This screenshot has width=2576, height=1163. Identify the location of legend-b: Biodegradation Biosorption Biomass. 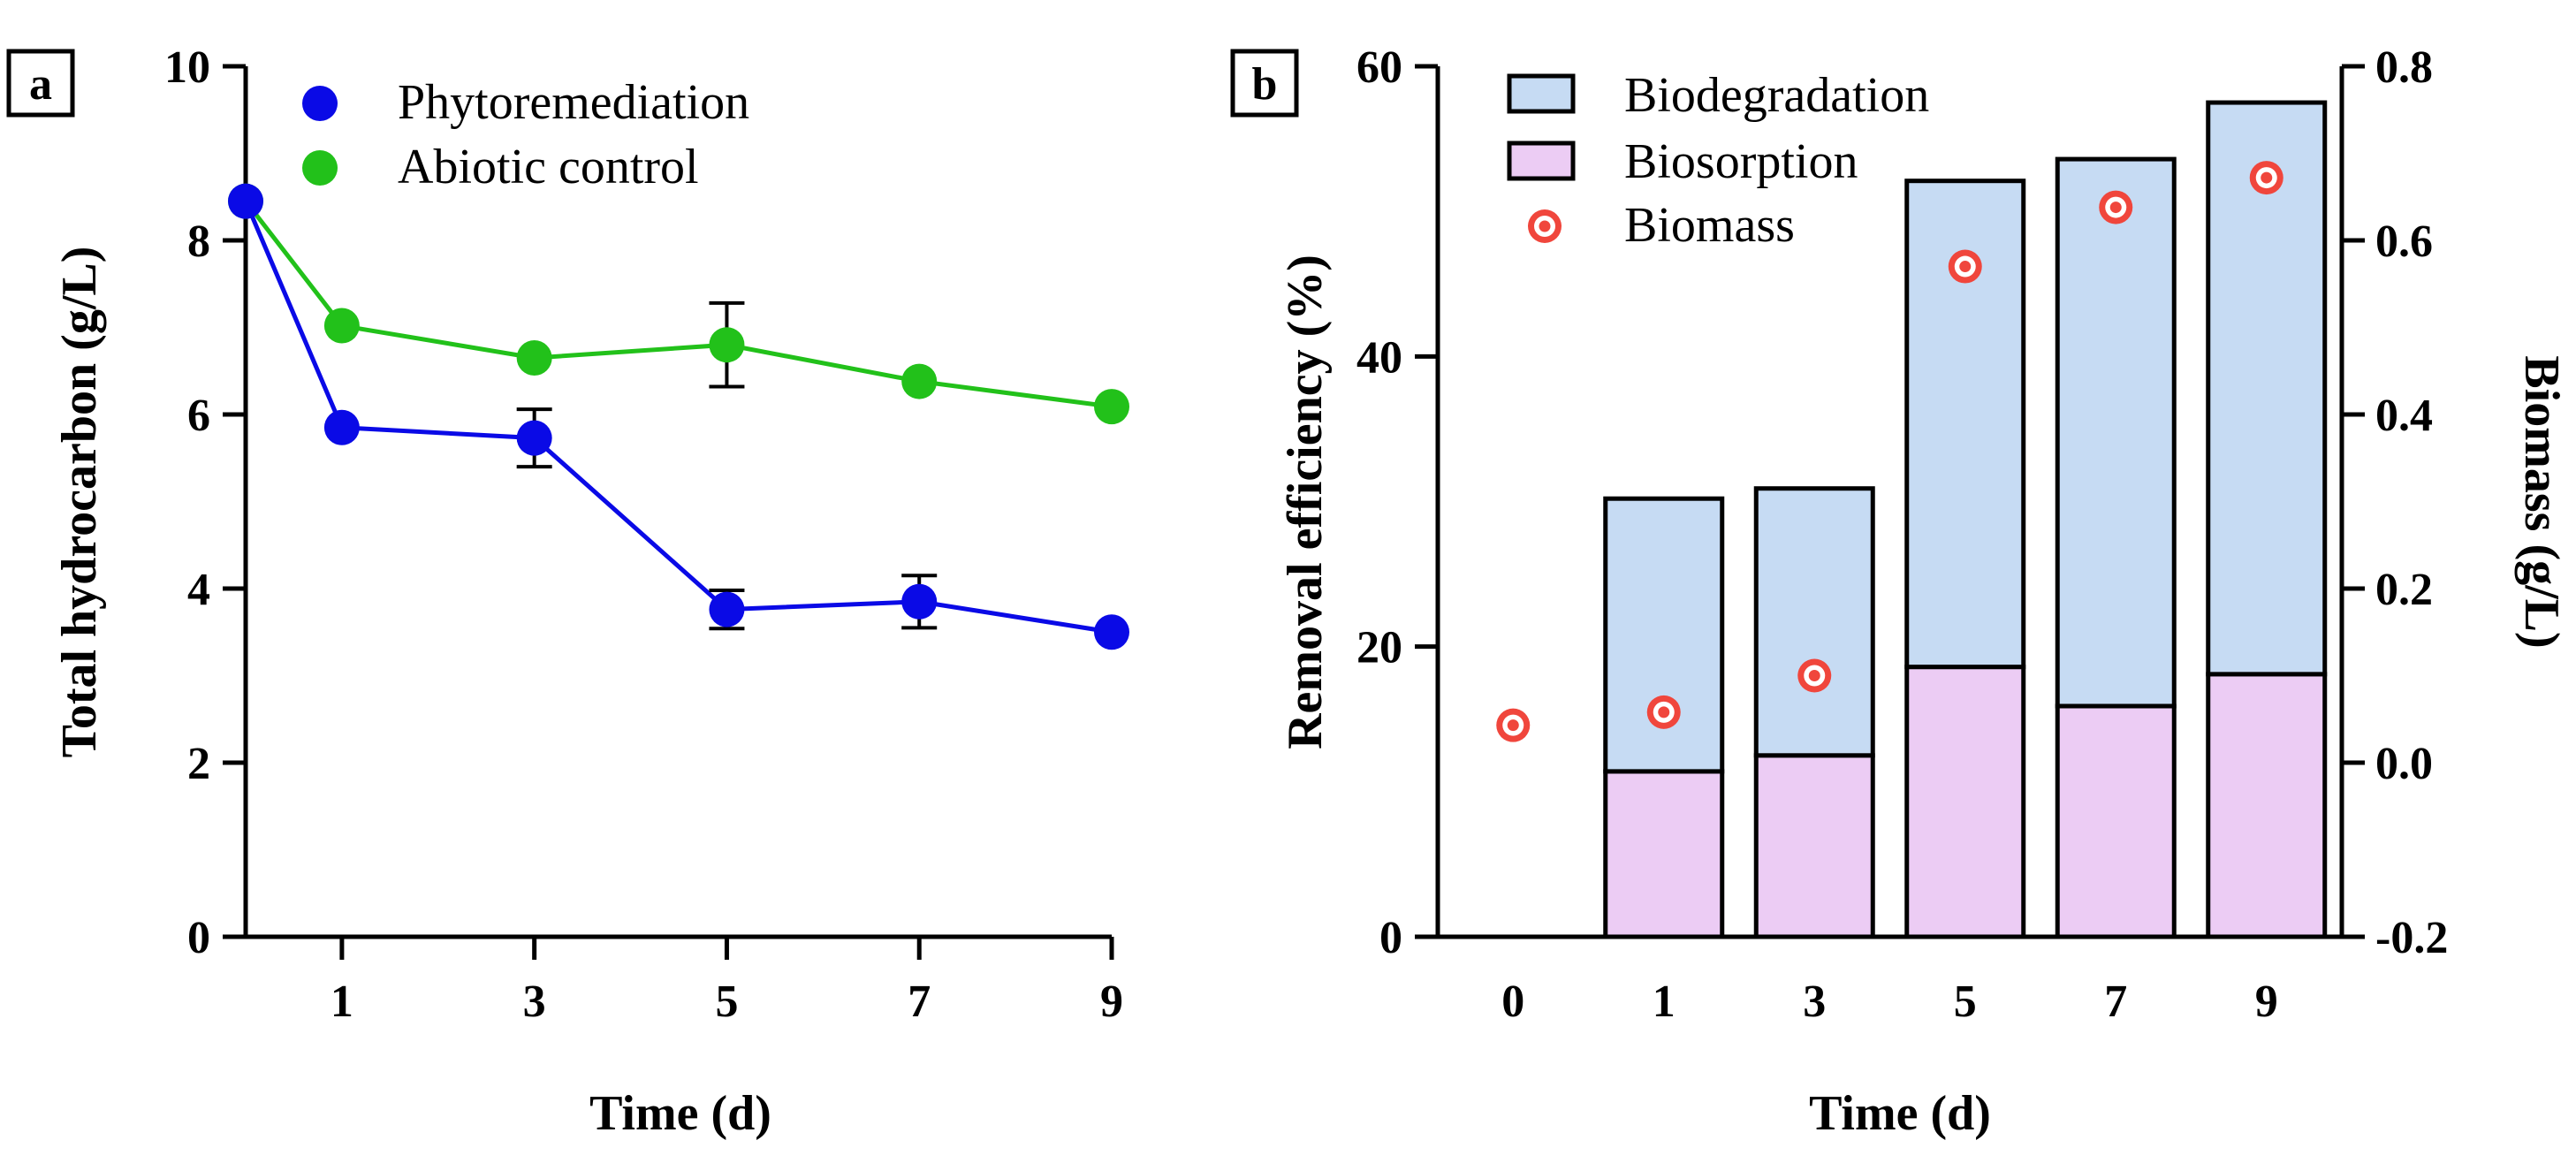
(1718, 160).